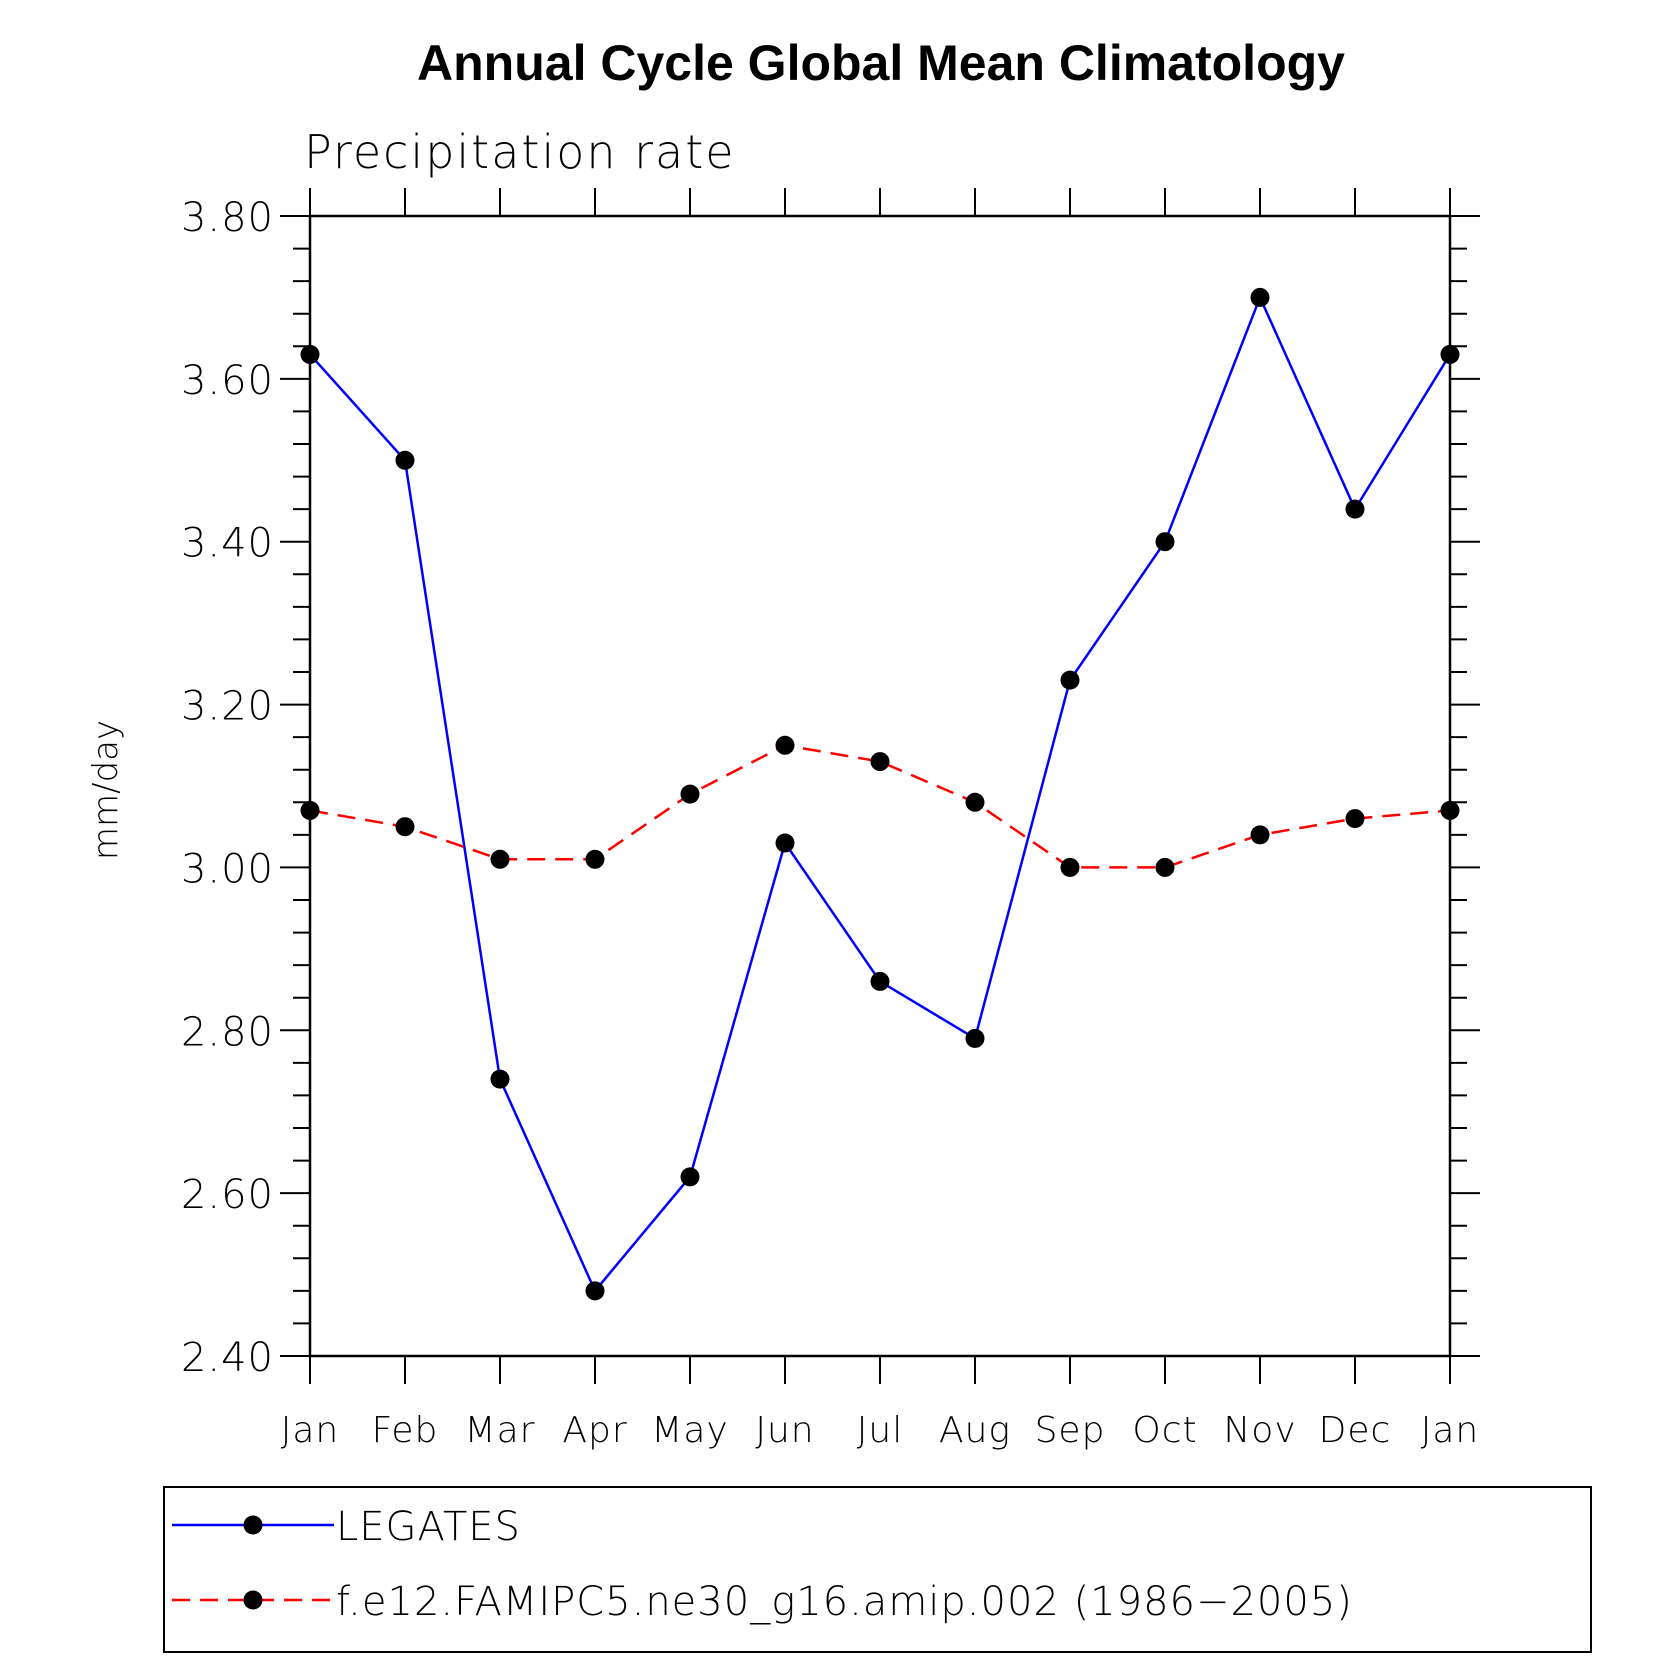 Image resolution: width=1663 pixels, height=1663 pixels. What do you see at coordinates (227, 218) in the screenshot?
I see `y-tick-label: 3.80` at bounding box center [227, 218].